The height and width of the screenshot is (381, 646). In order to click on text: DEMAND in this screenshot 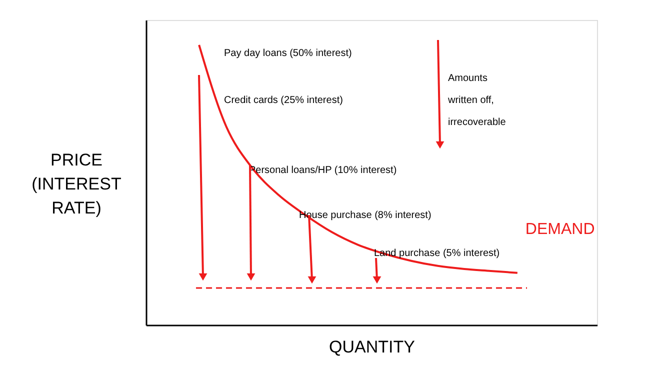, I will do `click(560, 229)`.